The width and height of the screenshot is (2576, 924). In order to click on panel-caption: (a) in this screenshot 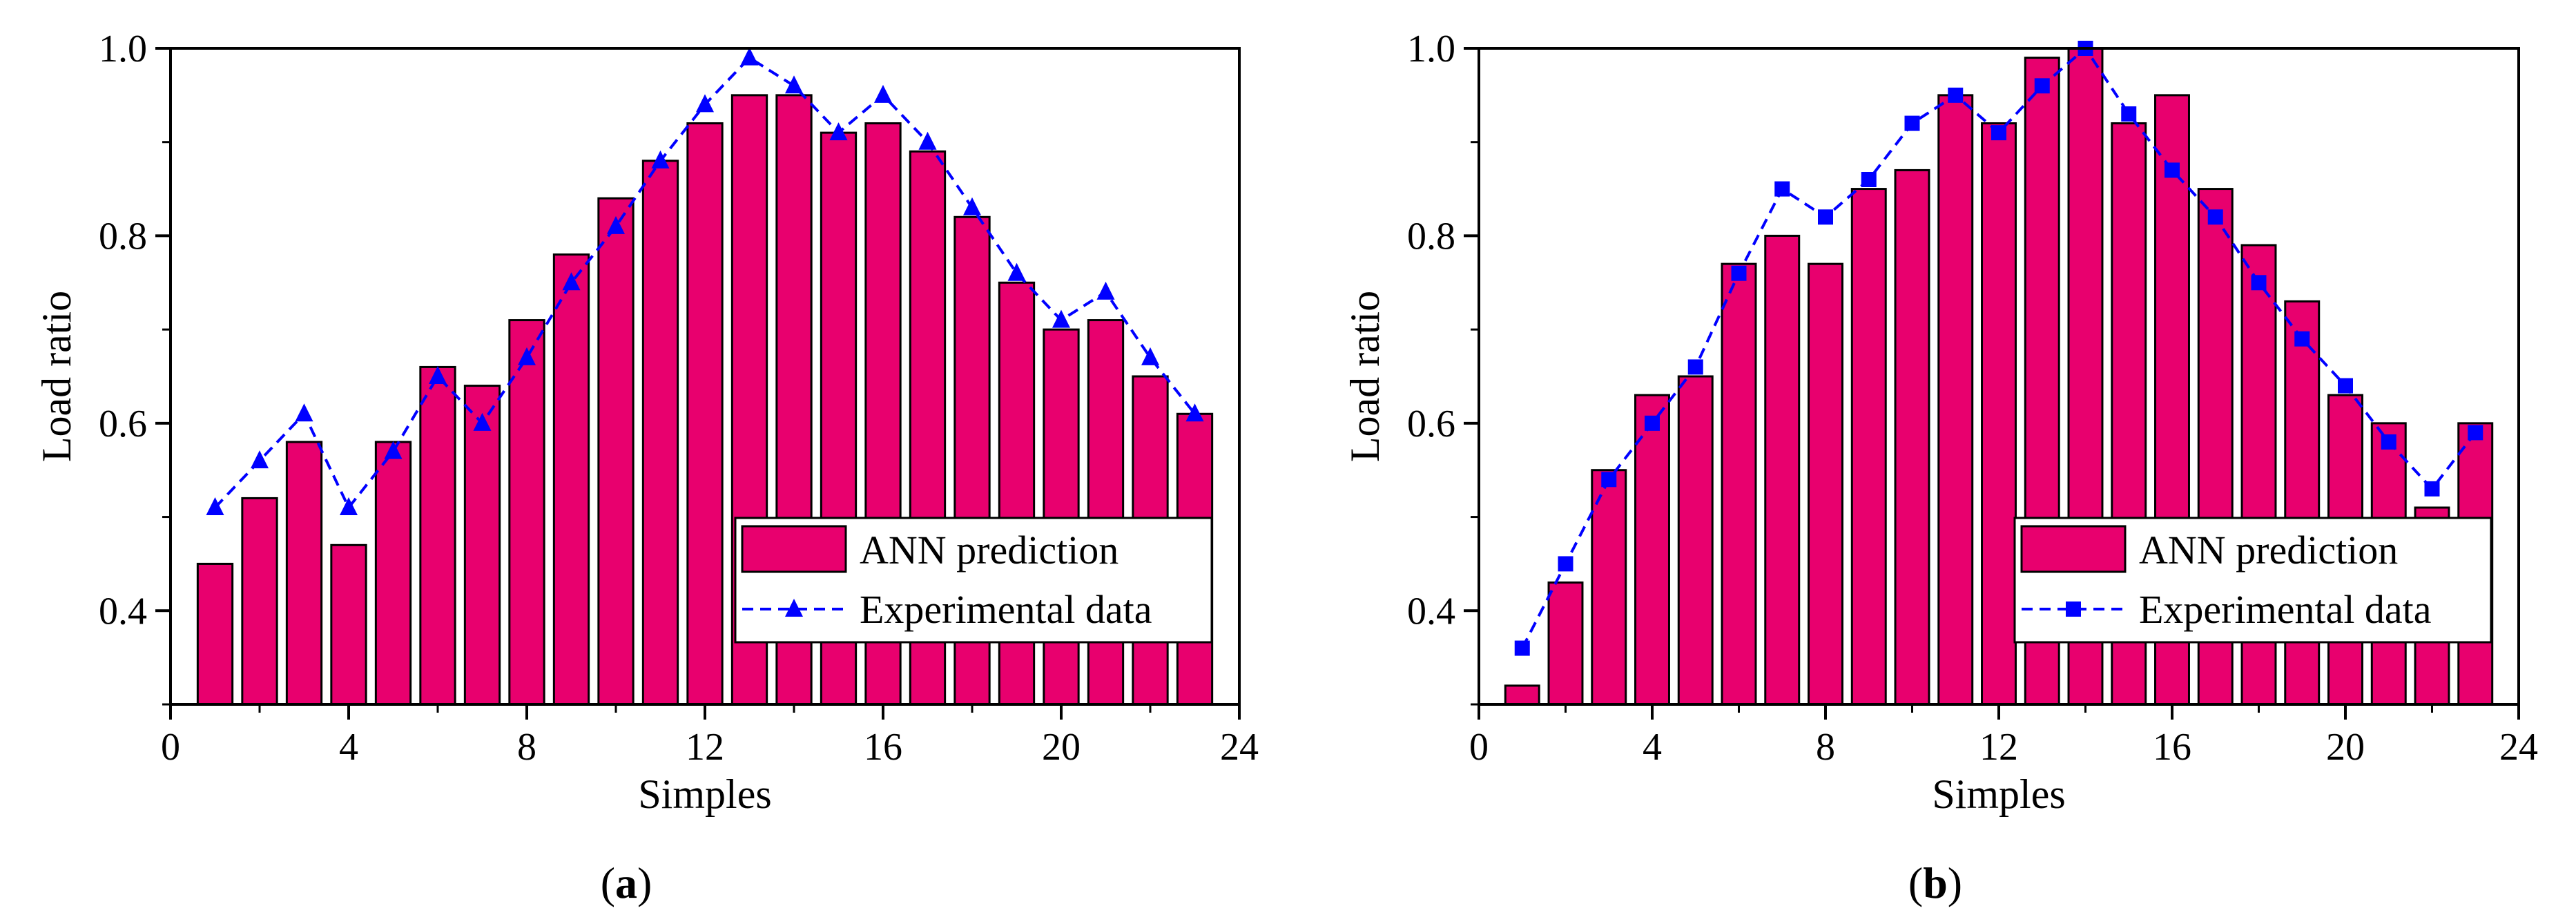, I will do `click(626, 882)`.